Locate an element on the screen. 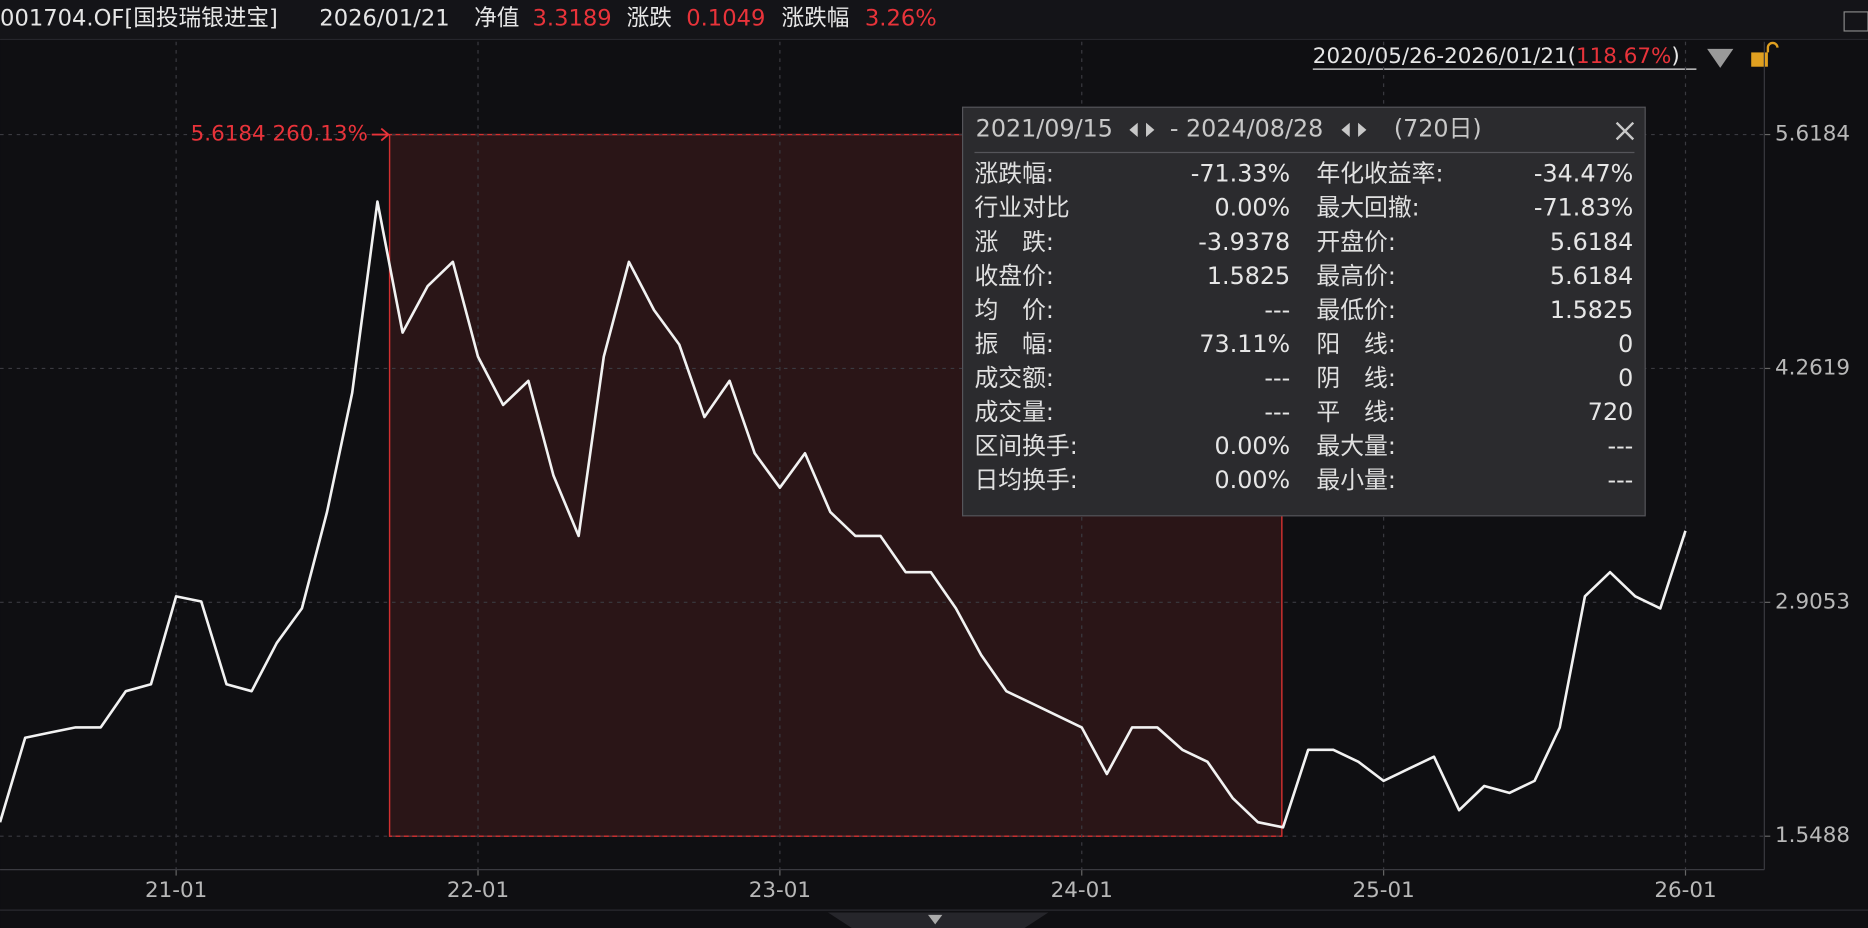 Image resolution: width=1868 pixels, height=928 pixels. panel-label: 振 幅: is located at coordinates (1014, 344).